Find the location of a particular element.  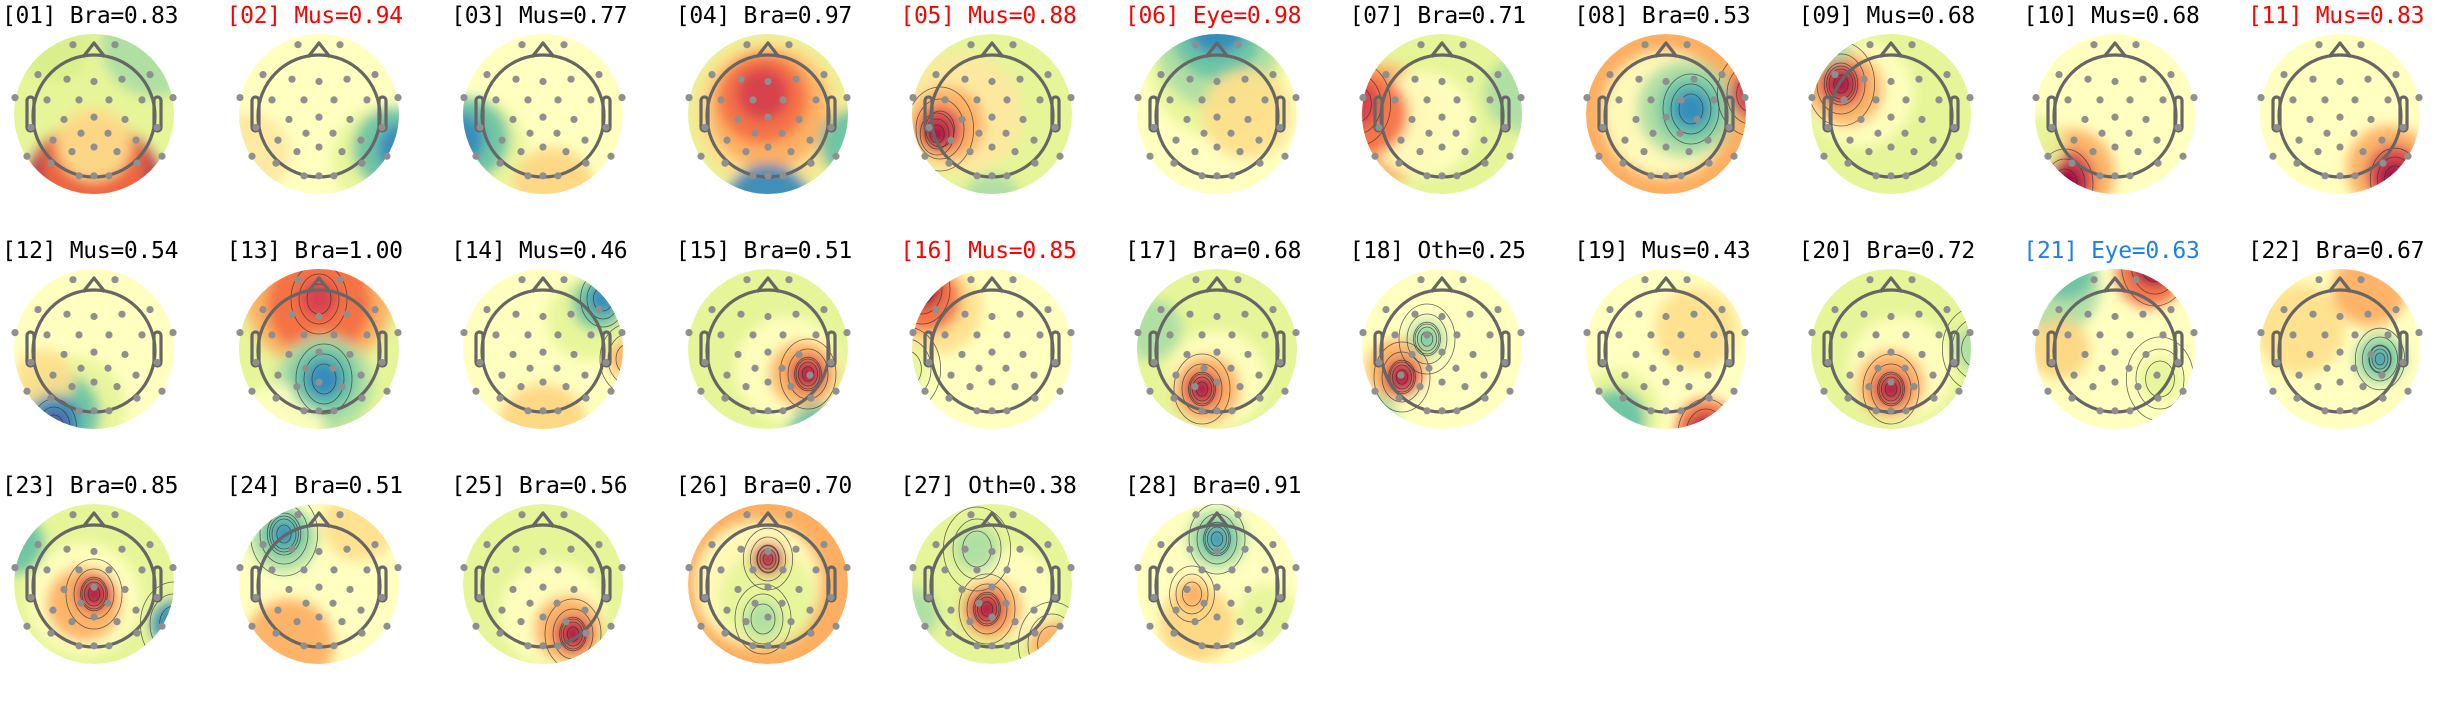

component-panel: [13] Bra=1.00 is located at coordinates (339, 354).